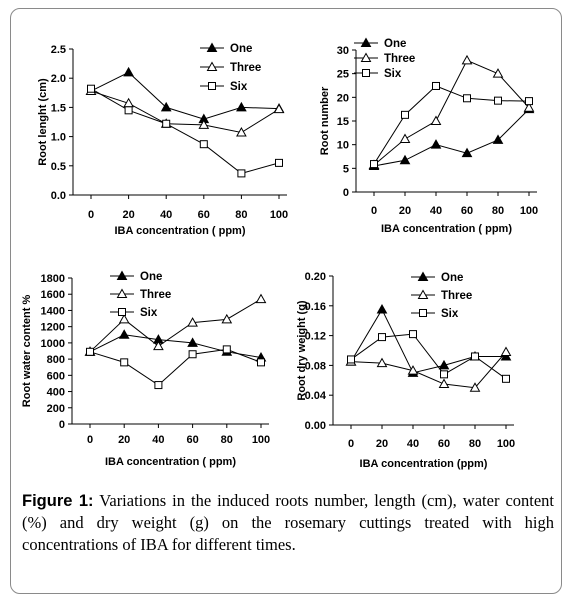 This screenshot has width=572, height=602. What do you see at coordinates (399, 59) in the screenshot?
I see `root-number-legend-three-label: Three` at bounding box center [399, 59].